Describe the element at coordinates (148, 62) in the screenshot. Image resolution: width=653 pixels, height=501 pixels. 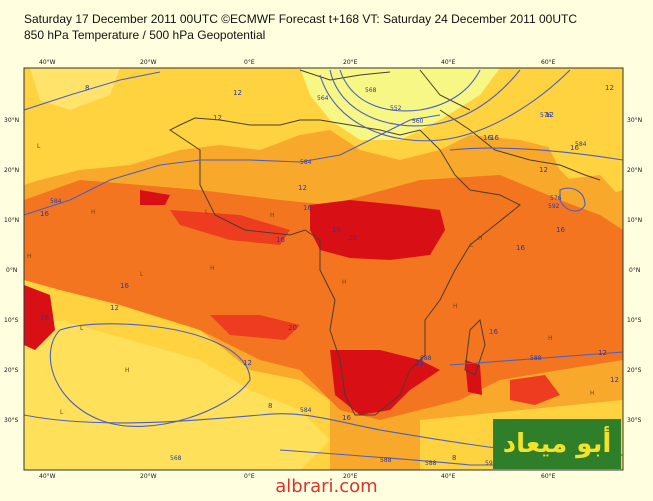
I see `lon-label-top: 20°W` at that location.